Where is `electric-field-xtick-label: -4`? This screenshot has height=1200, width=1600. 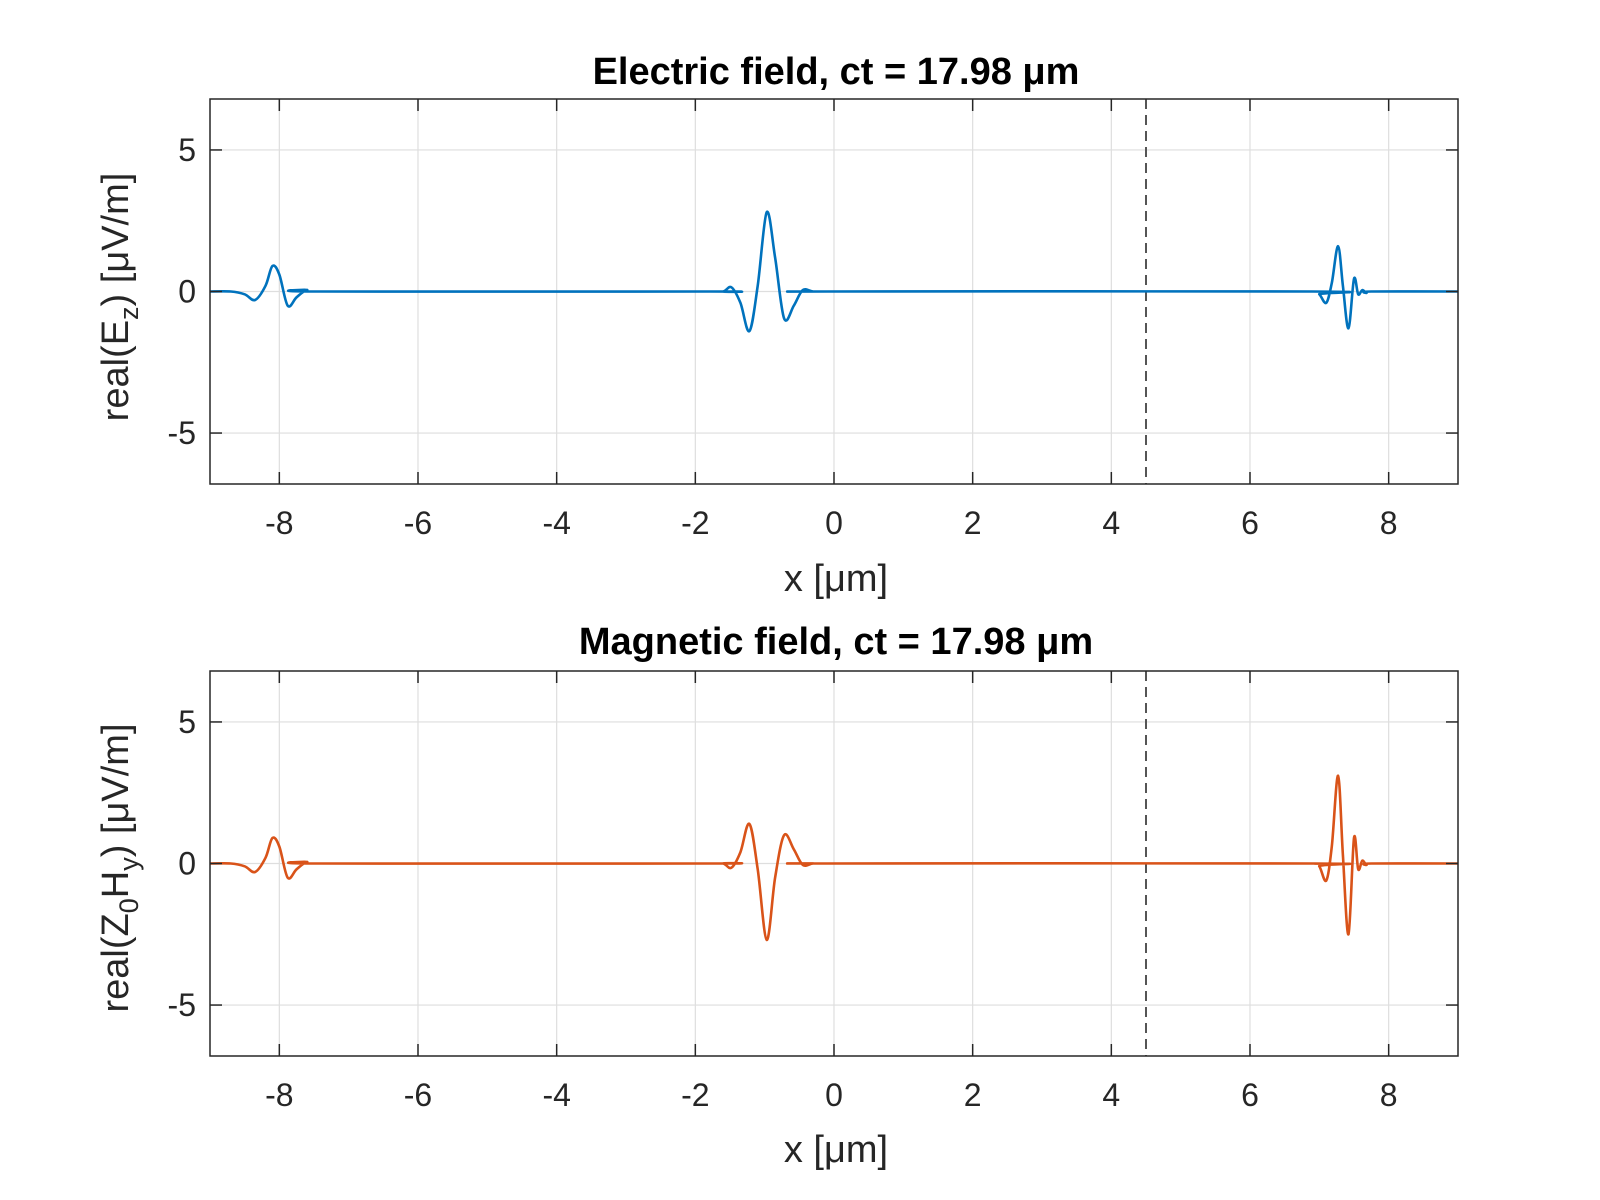 electric-field-xtick-label: -4 is located at coordinates (556, 523).